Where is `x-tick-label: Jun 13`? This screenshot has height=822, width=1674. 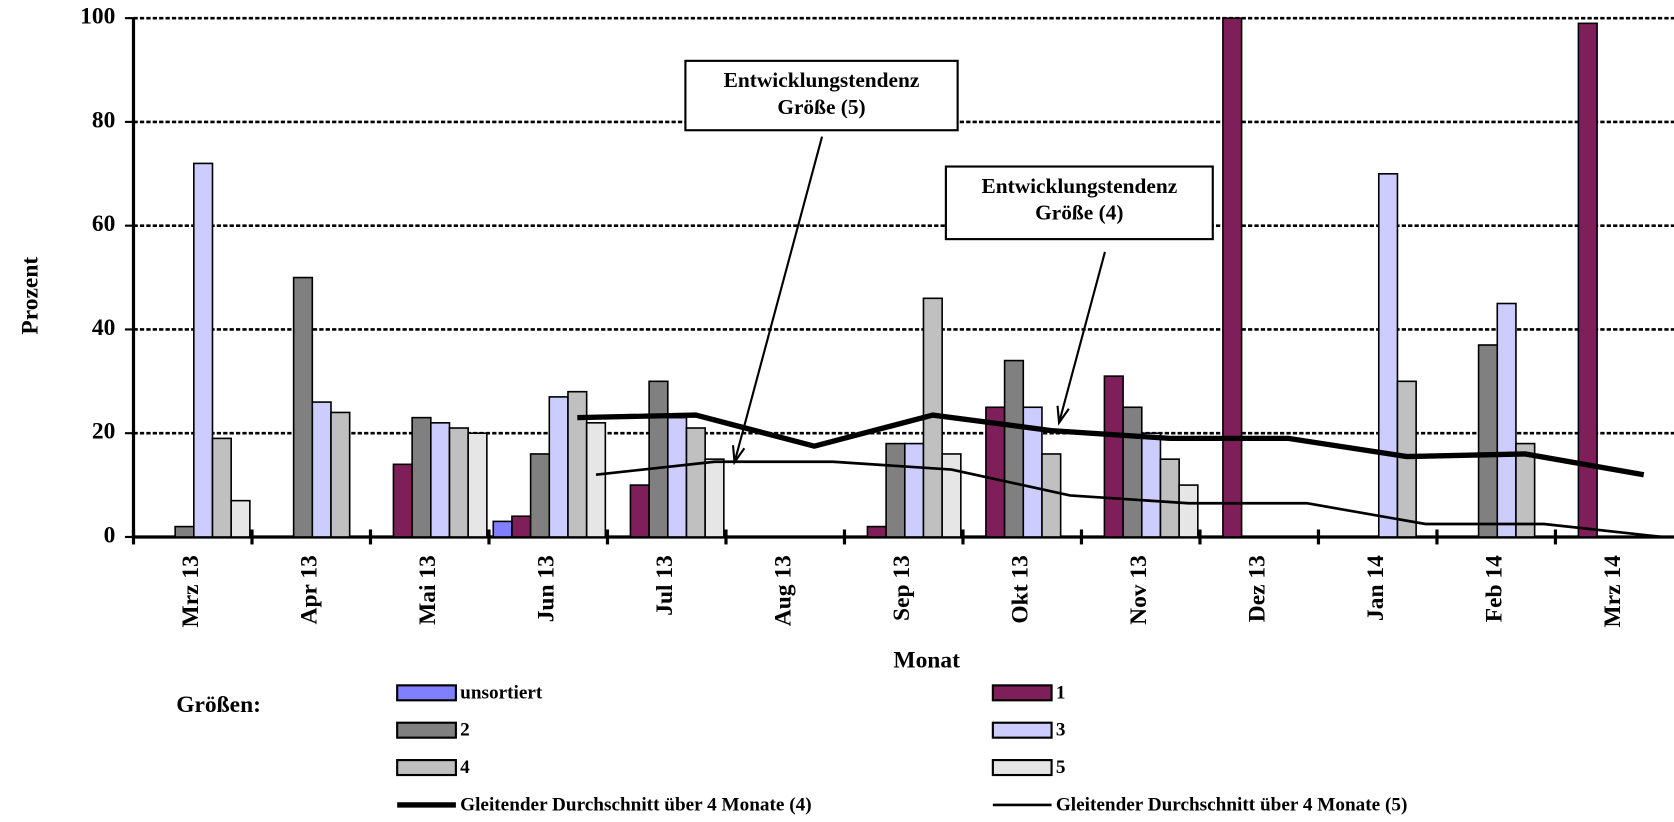 x-tick-label: Jun 13 is located at coordinates (547, 588).